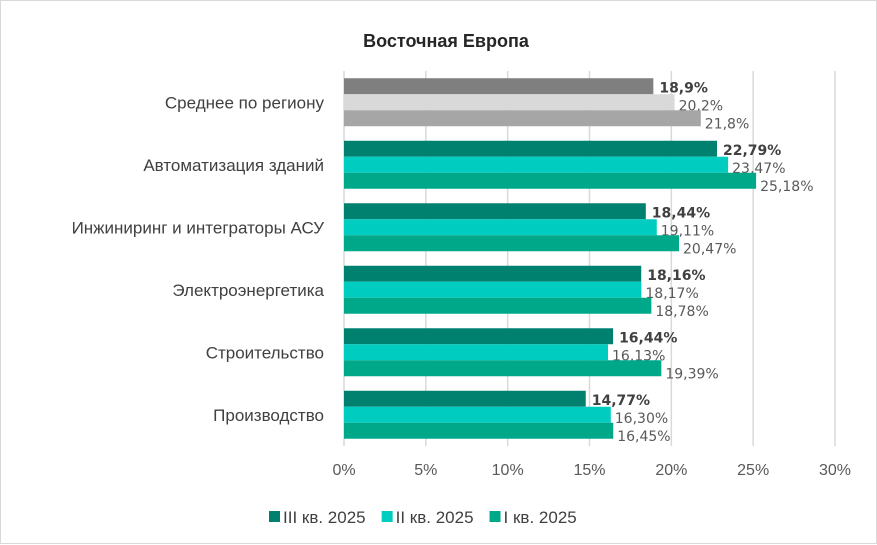  What do you see at coordinates (727, 124) in the screenshot?
I see `data-label: 21,8%` at bounding box center [727, 124].